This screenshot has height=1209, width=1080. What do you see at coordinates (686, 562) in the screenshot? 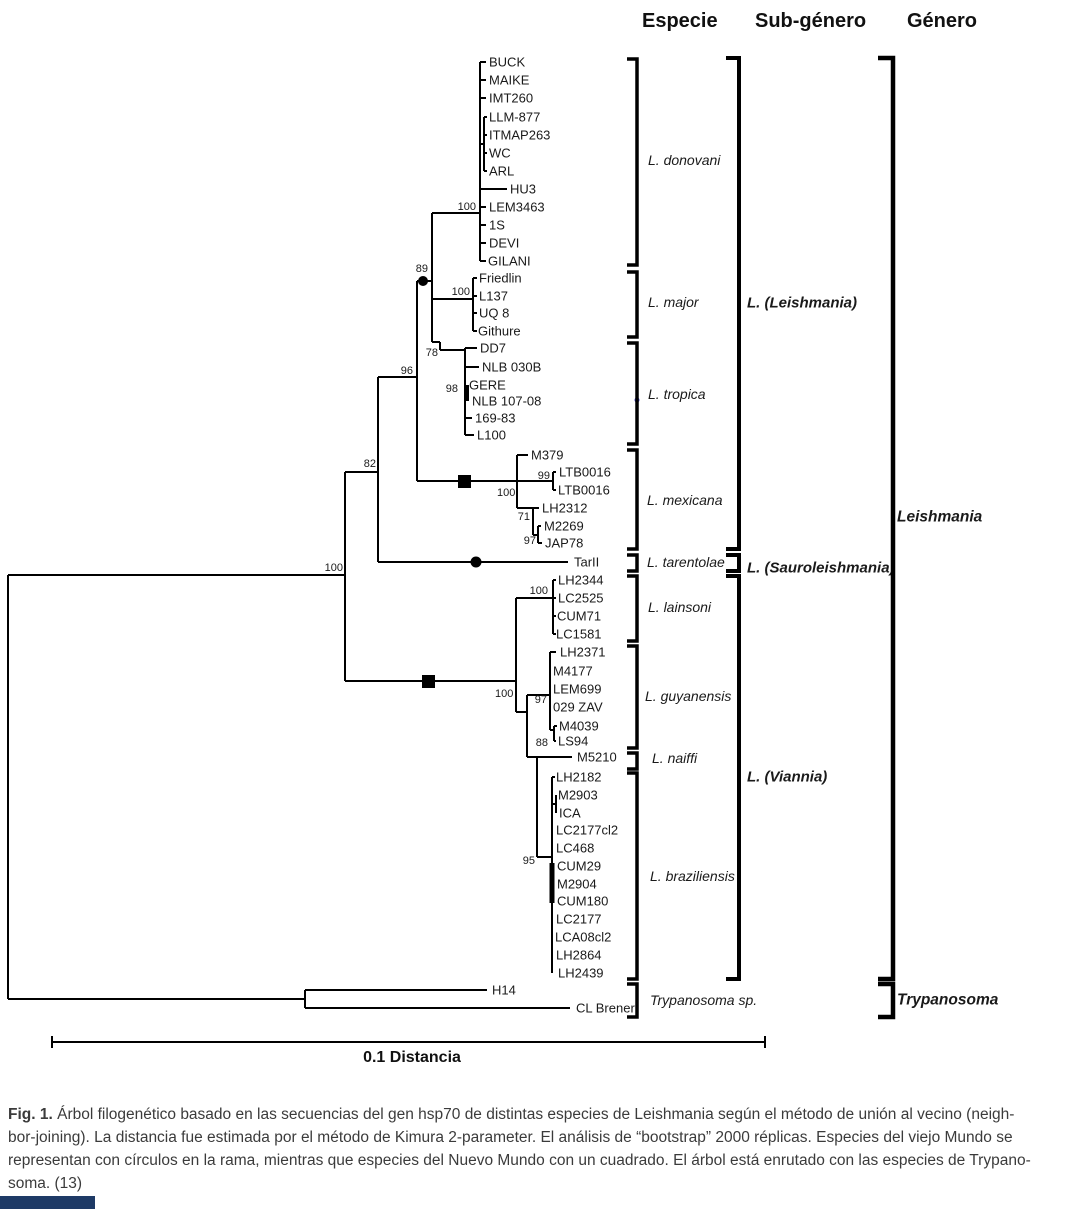
I see `species-label: L. tarentolae` at bounding box center [686, 562].